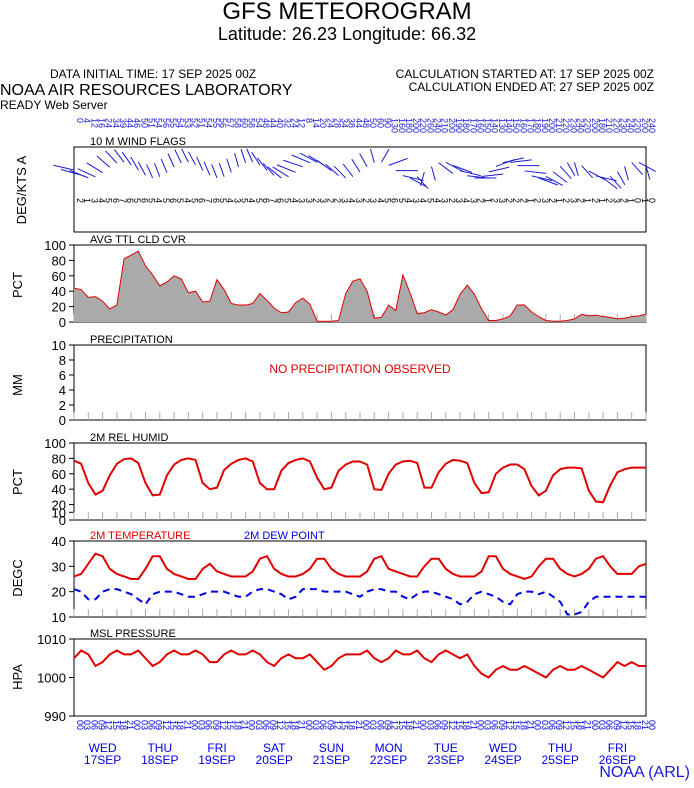 The image size is (694, 788). What do you see at coordinates (573, 125) in the screenshot?
I see `wind-direction-label: 230` at bounding box center [573, 125].